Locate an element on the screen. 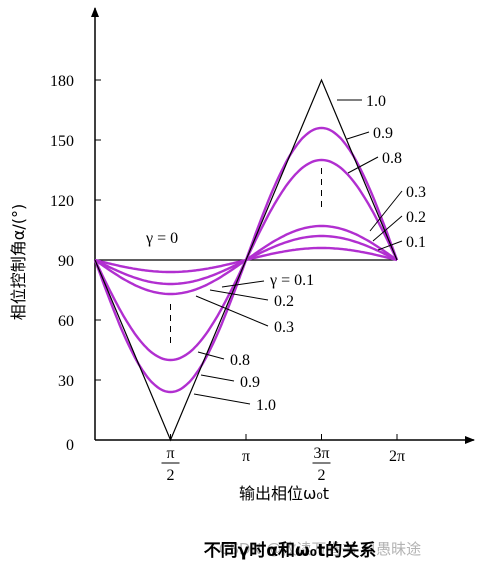 The image size is (481, 567). x-tick-label-numerator: 3π is located at coordinates (321, 453).